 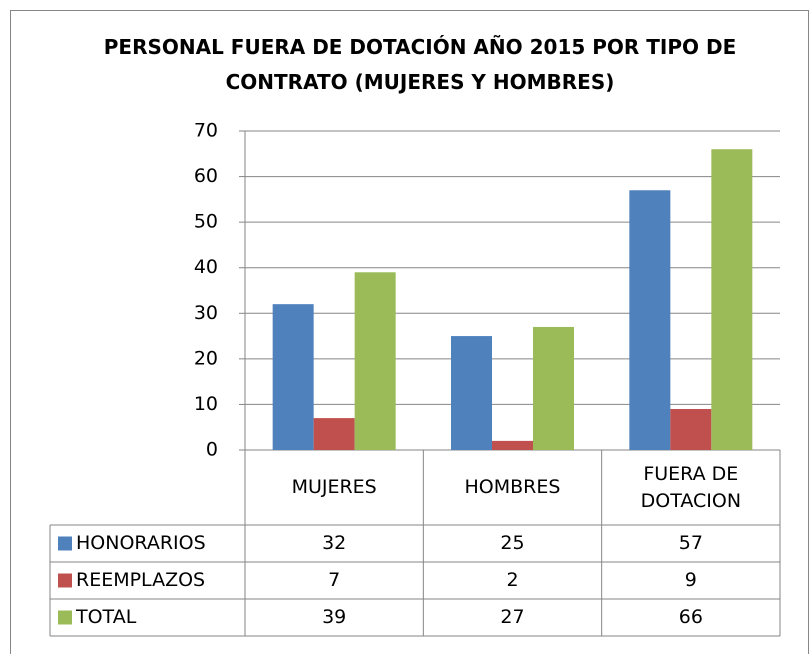 I want to click on table-value: 39, so click(x=334, y=617).